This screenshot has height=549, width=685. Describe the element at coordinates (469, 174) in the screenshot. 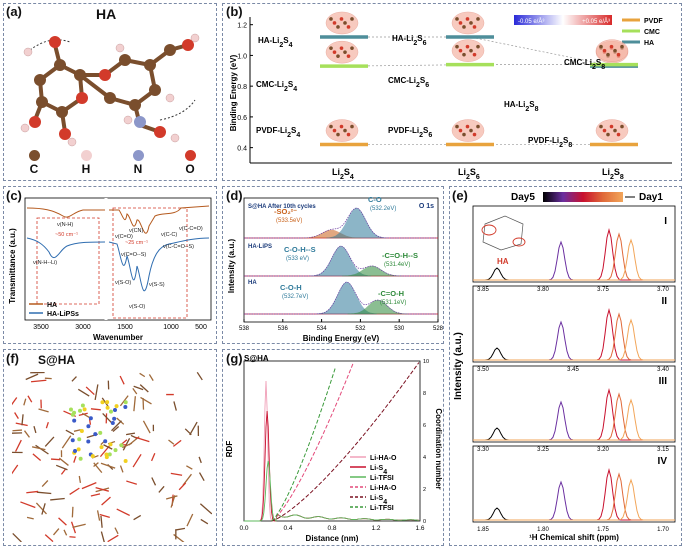

I see `b-xcat-label: Li2S6` at that location.